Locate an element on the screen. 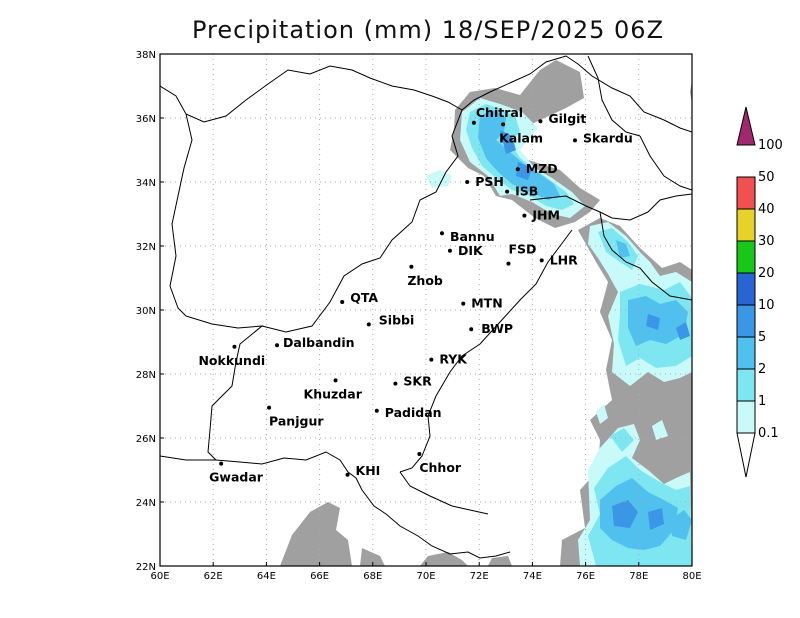  city-label: Panjgur is located at coordinates (296, 421).